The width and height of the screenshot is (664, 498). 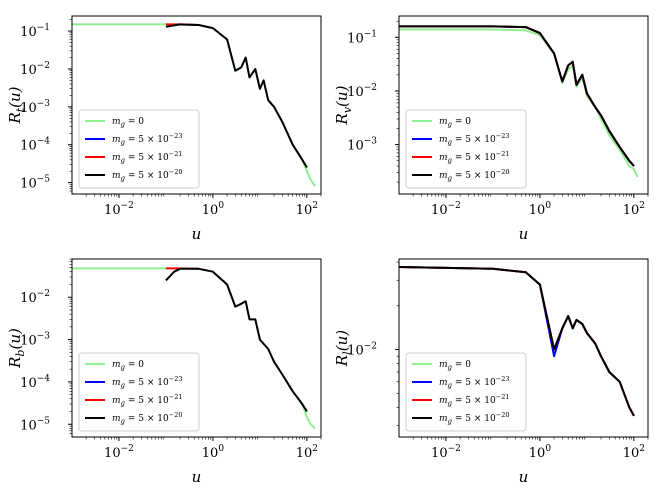 What do you see at coordinates (343, 348) in the screenshot?
I see `y-axis-label: Rl(u)` at bounding box center [343, 348].